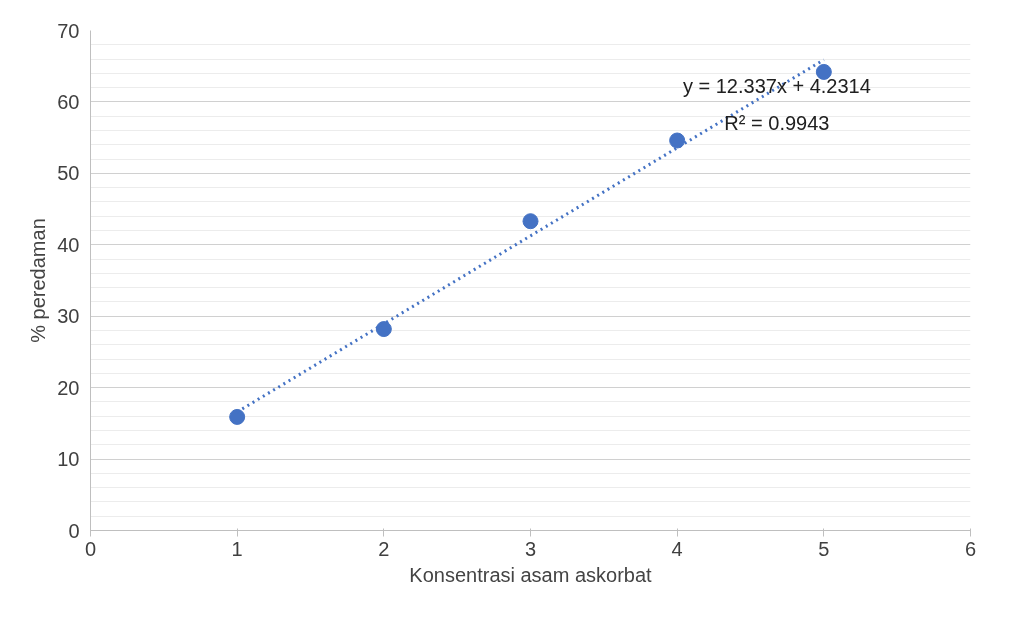  Describe the element at coordinates (776, 85) in the screenshot. I see `annotation: y = 12.337x + 4.2314` at that location.